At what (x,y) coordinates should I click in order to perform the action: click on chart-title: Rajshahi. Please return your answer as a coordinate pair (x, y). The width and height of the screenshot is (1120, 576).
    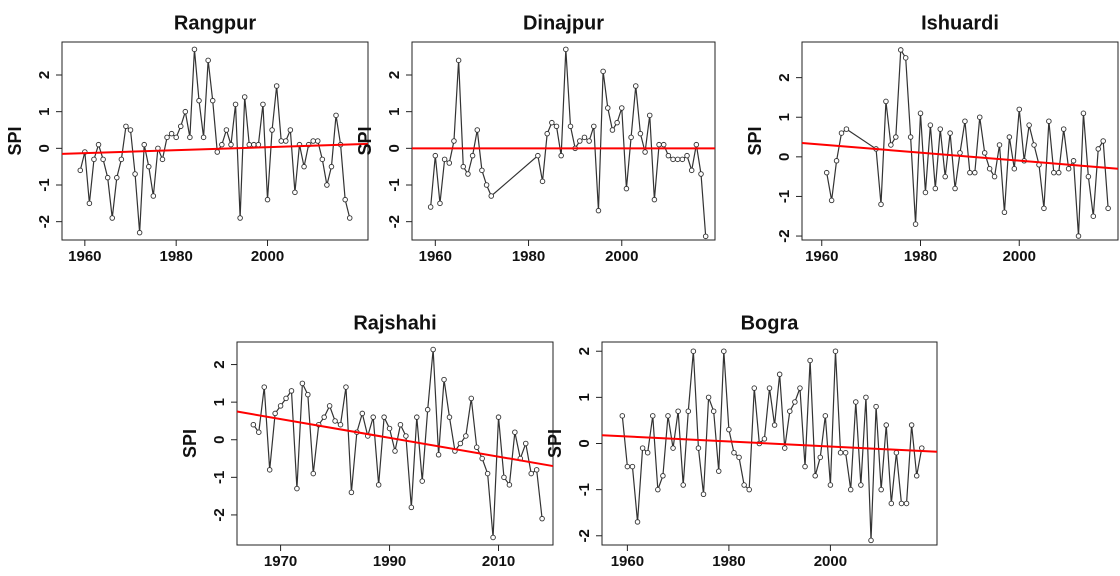
    Looking at the image, I should click on (394, 323).